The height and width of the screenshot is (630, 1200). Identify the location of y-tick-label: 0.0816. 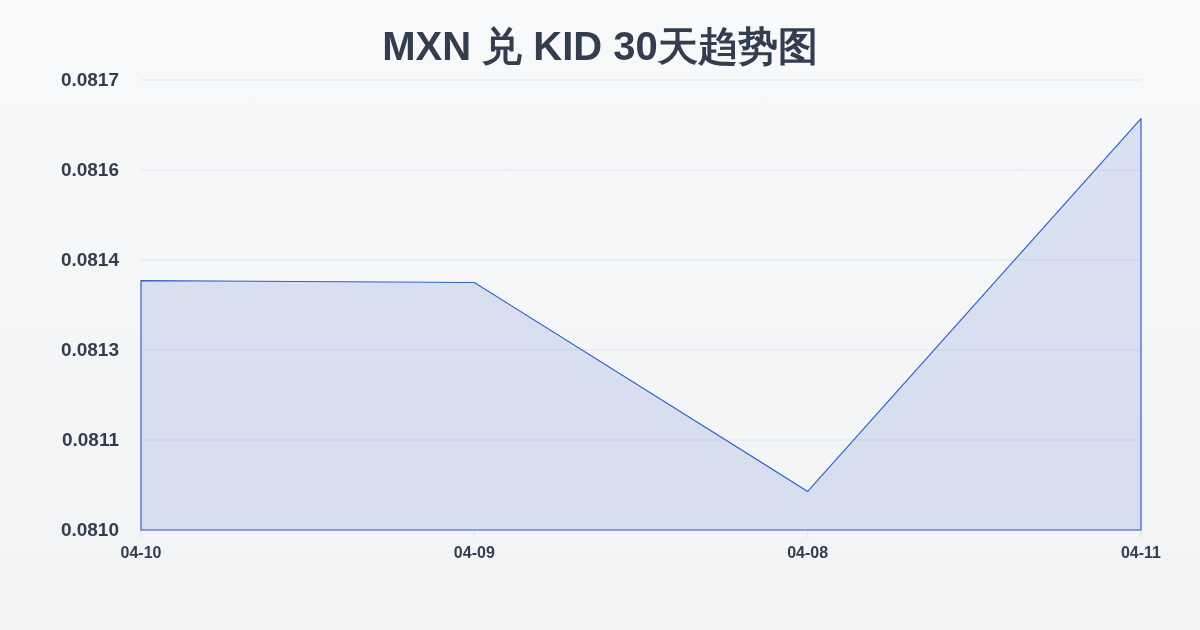
(89, 169).